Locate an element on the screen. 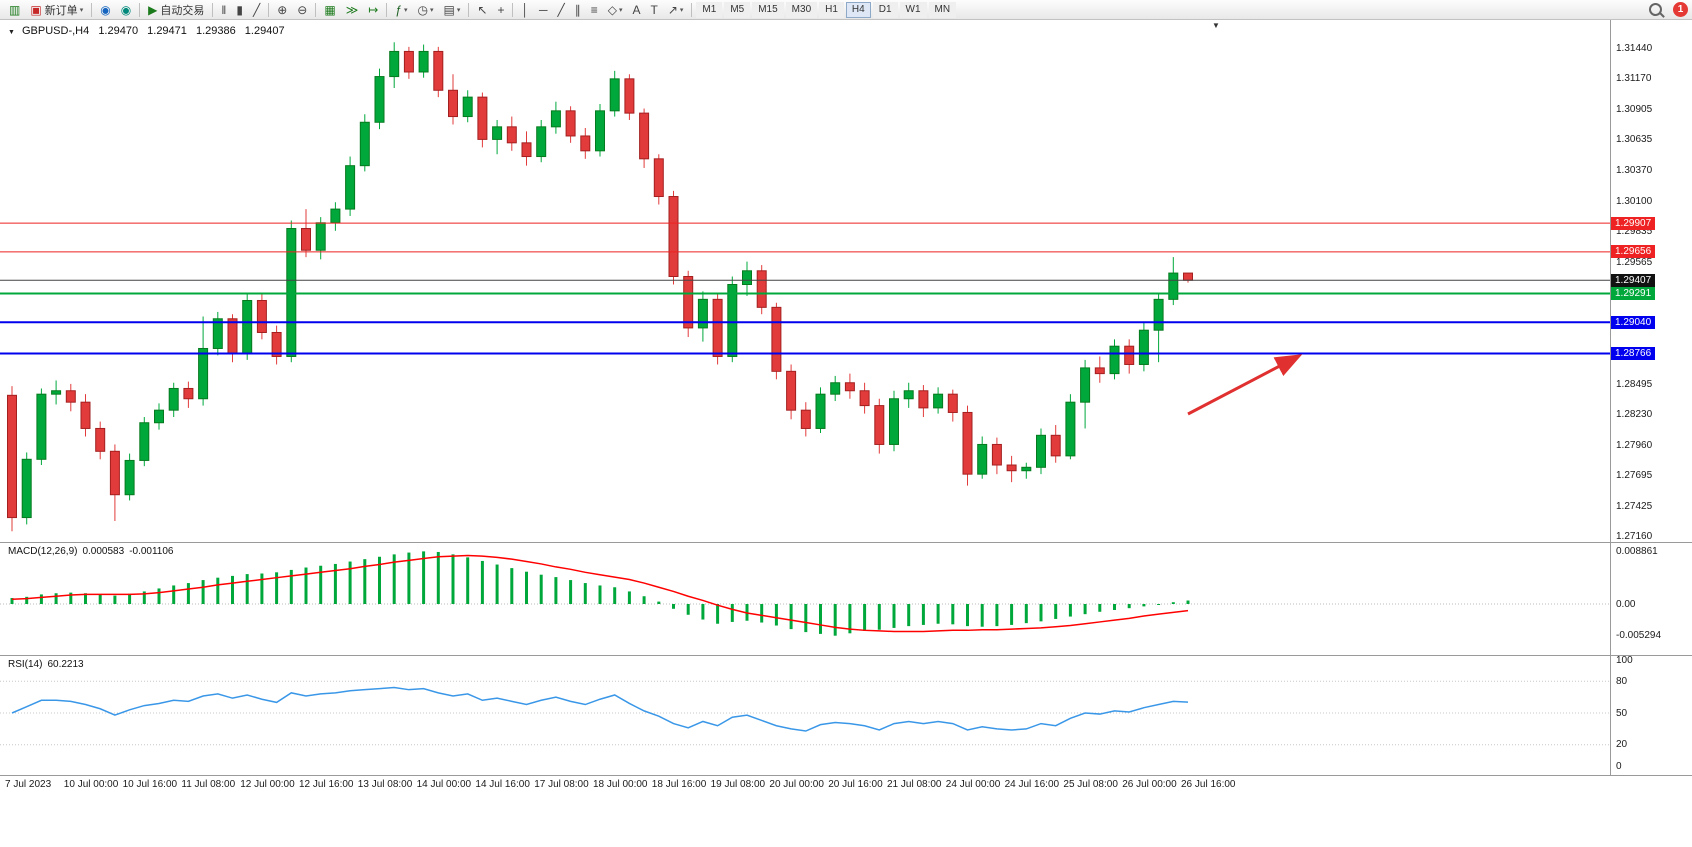  indicators-icon: ƒ is located at coordinates (398, 9).